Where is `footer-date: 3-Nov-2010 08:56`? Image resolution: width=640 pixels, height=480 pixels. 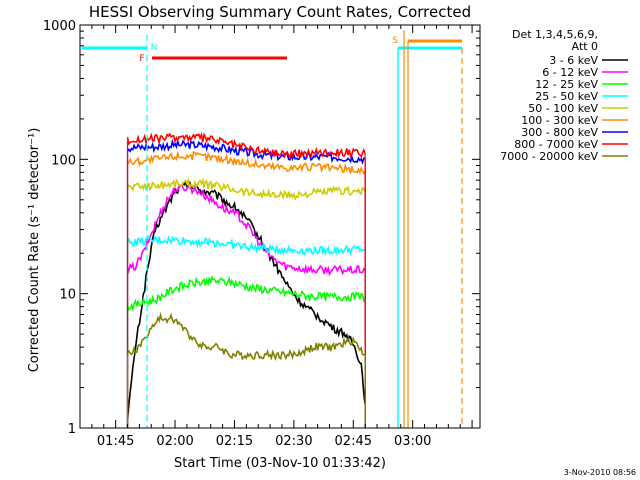
footer-date: 3-Nov-2010 08:56 is located at coordinates (600, 472).